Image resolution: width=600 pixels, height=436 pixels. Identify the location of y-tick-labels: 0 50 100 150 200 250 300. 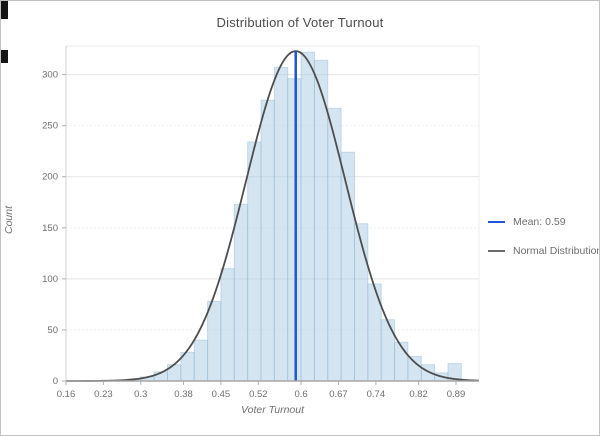
(54, 228).